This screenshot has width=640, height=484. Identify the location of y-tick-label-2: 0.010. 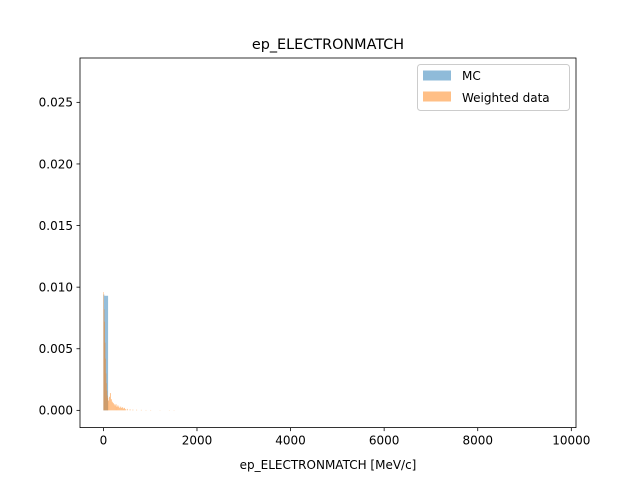
(56, 287).